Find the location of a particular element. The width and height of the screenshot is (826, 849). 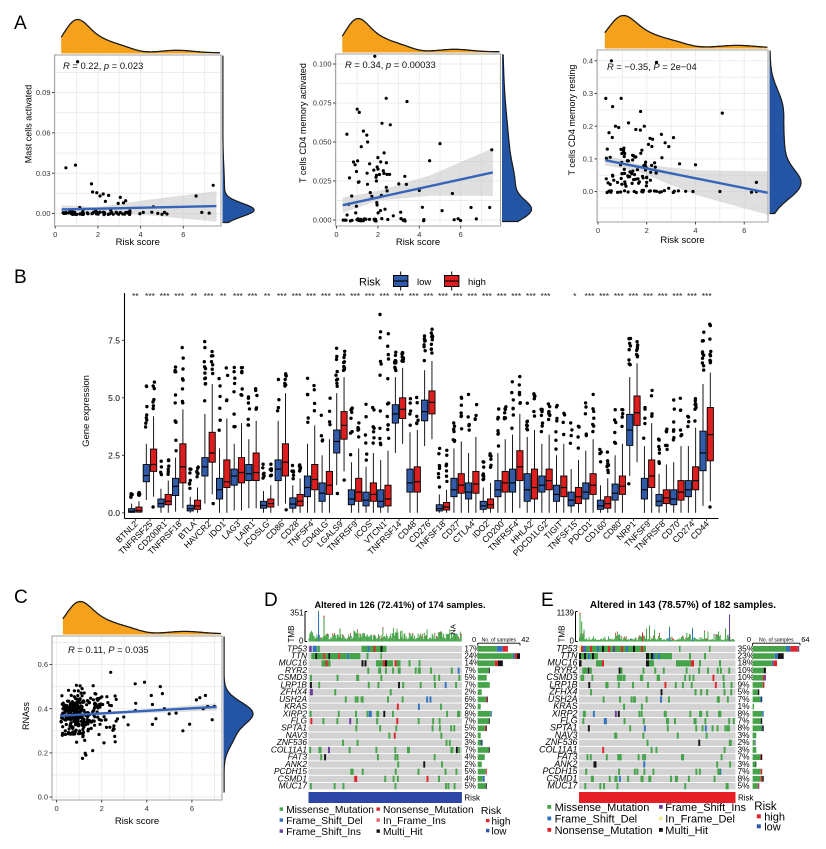

svg-text: LRP1B is located at coordinates (293, 684).